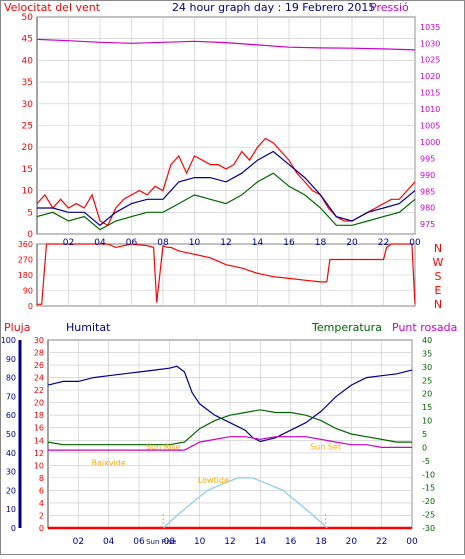 The width and height of the screenshot is (465, 559). Describe the element at coordinates (11, 415) in the screenshot. I see `humidity-y-tick-label: 60` at that location.